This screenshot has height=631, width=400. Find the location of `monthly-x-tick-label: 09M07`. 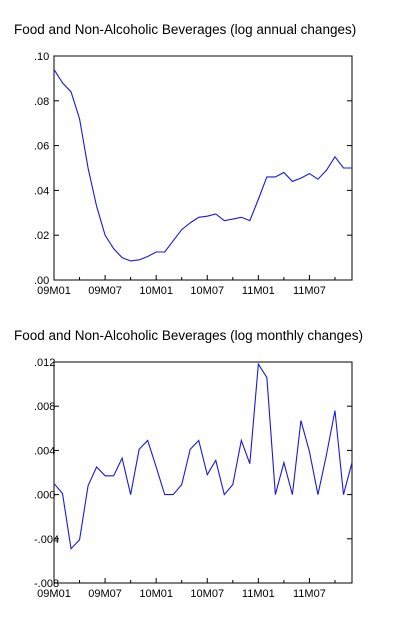

monthly-x-tick-label: 09M07 is located at coordinates (105, 594).